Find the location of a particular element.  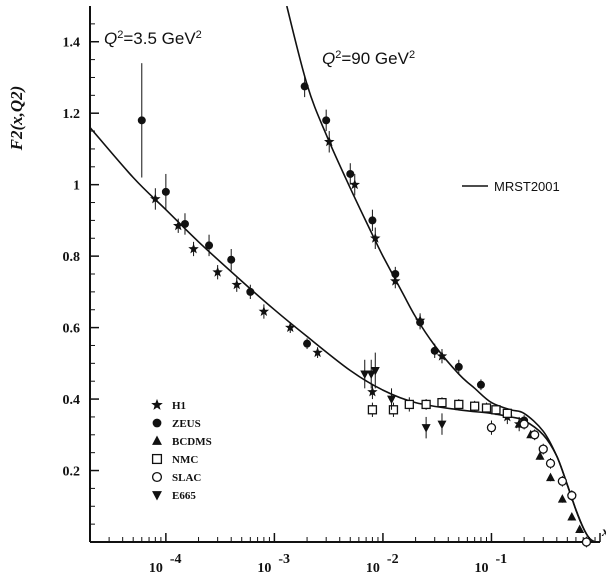

legend-nmc-marker is located at coordinates (157, 459).